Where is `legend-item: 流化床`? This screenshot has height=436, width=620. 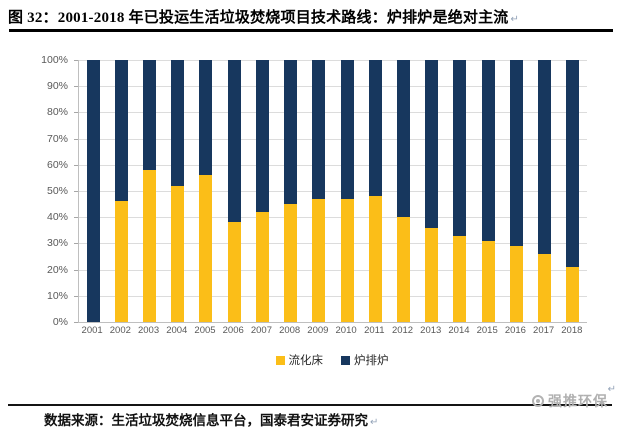 legend-item: 流化床 is located at coordinates (299, 360).